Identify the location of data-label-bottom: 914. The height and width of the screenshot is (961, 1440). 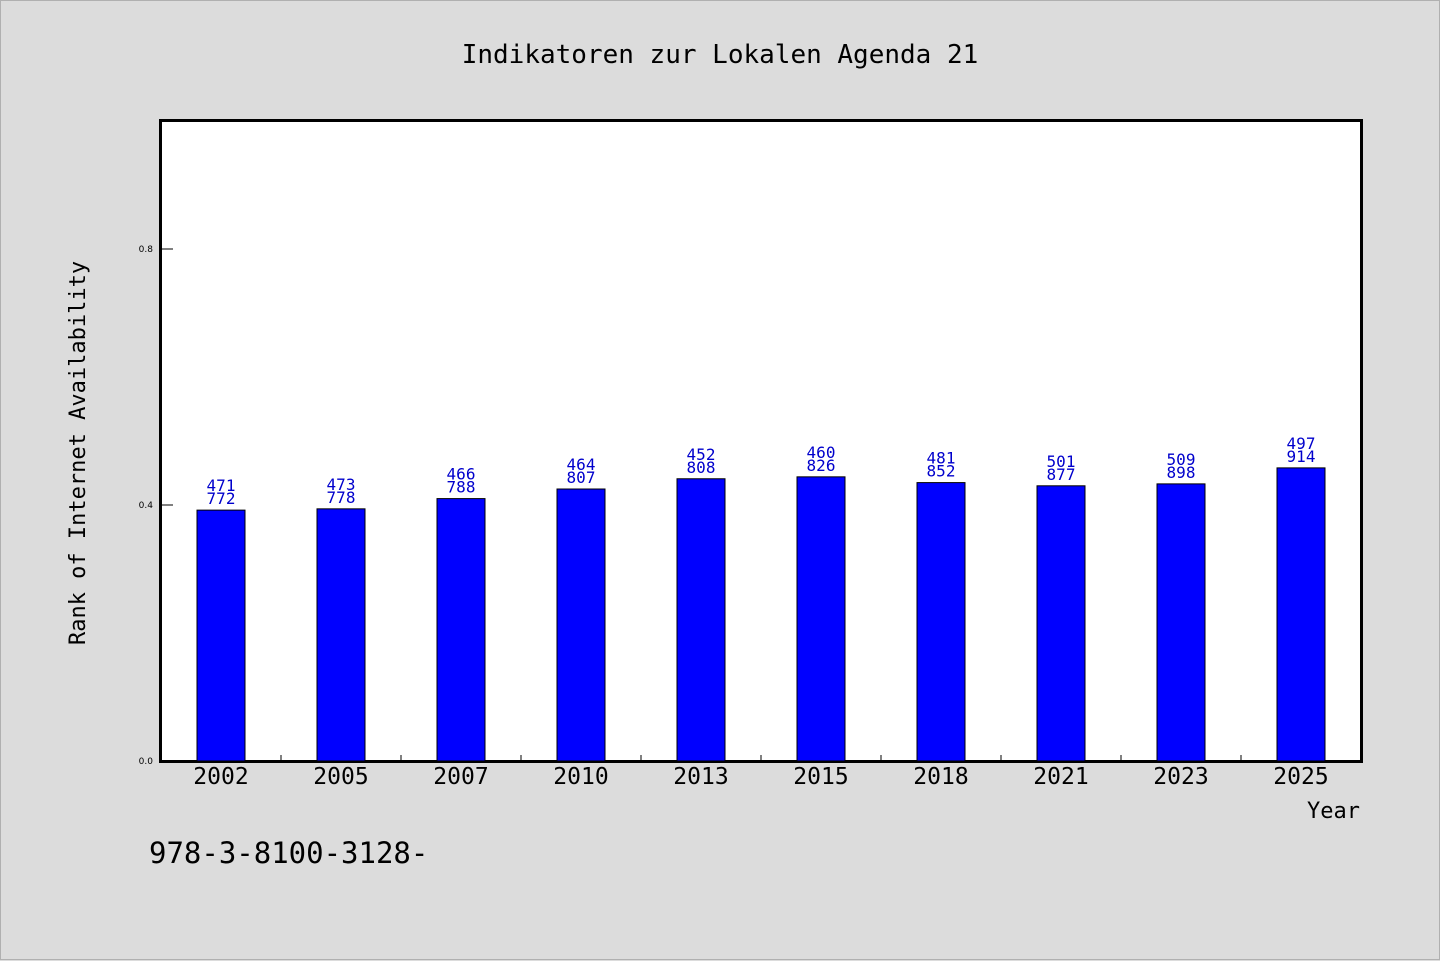
(1301, 456).